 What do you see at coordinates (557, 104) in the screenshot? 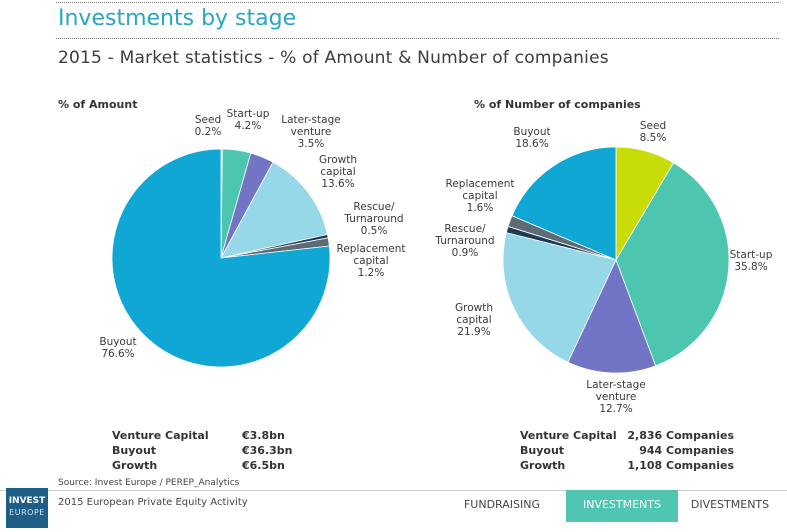
I see `right-chart-title: % of Number of companies` at bounding box center [557, 104].